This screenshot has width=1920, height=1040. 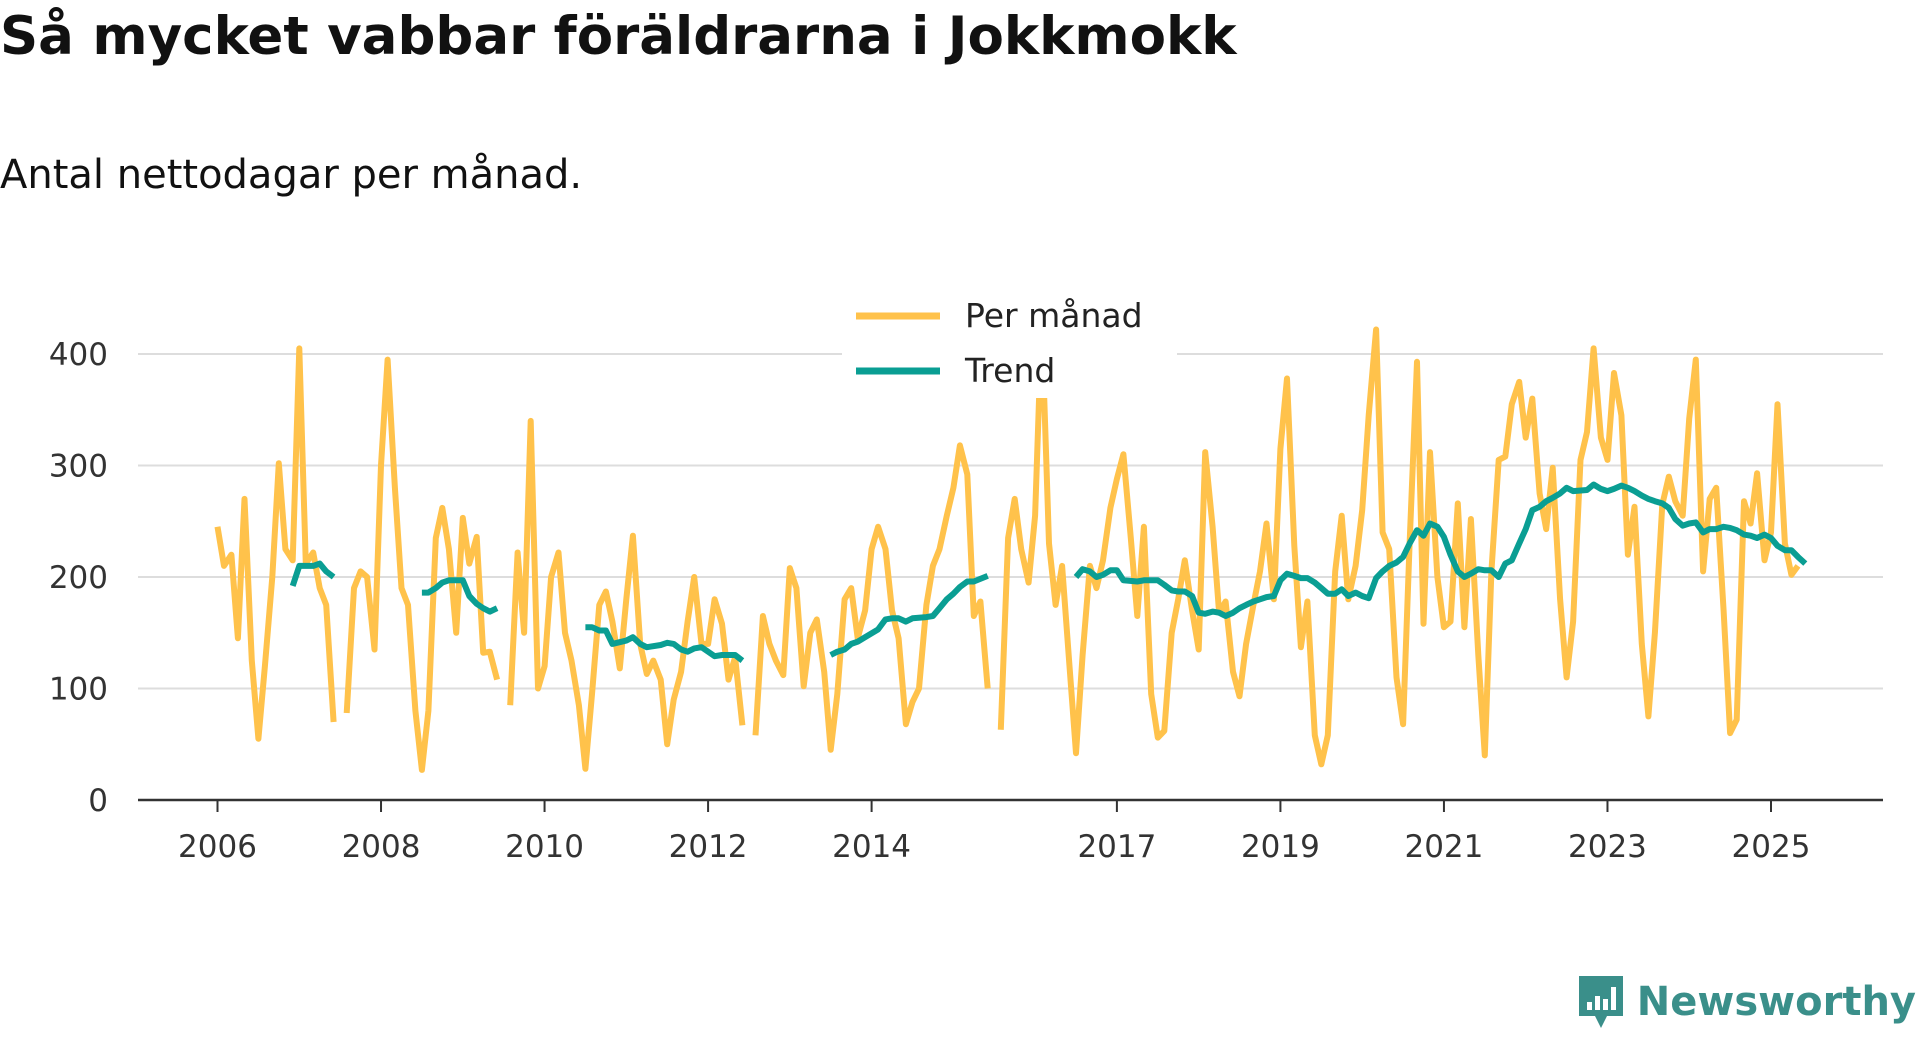 What do you see at coordinates (381, 847) in the screenshot?
I see `x-tick-label: 2008` at bounding box center [381, 847].